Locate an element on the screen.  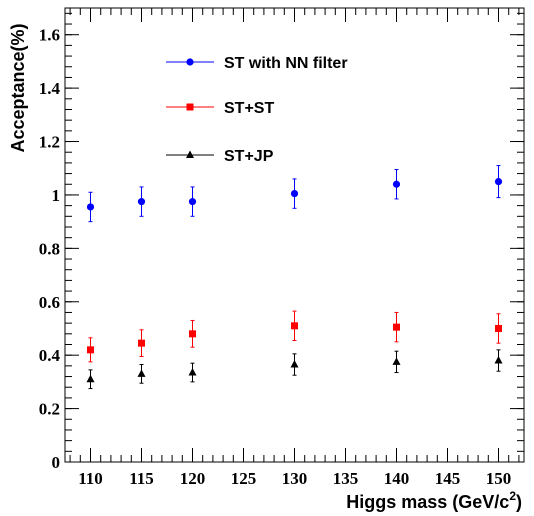
legend-label: ST with NN filter is located at coordinates (286, 63).